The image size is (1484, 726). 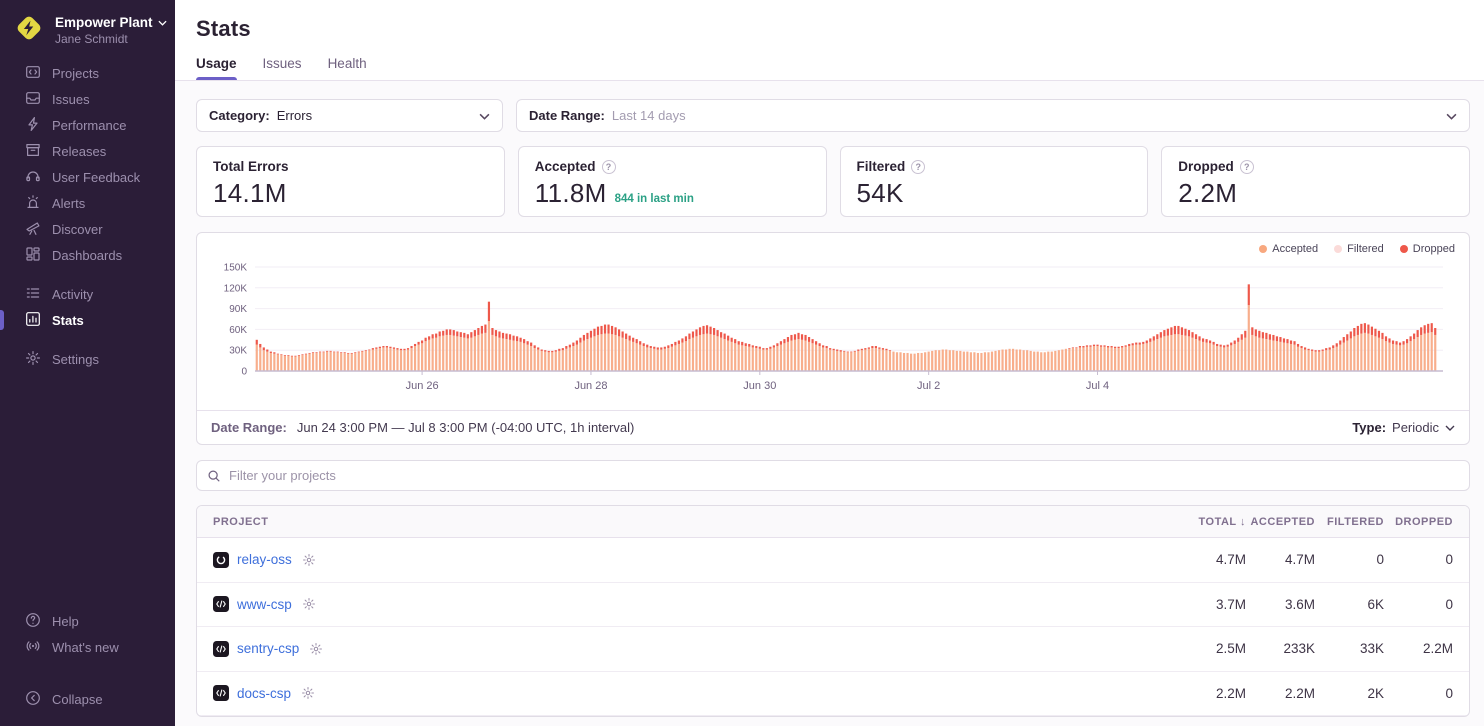 What do you see at coordinates (347, 63) in the screenshot?
I see `tab-health: Health` at bounding box center [347, 63].